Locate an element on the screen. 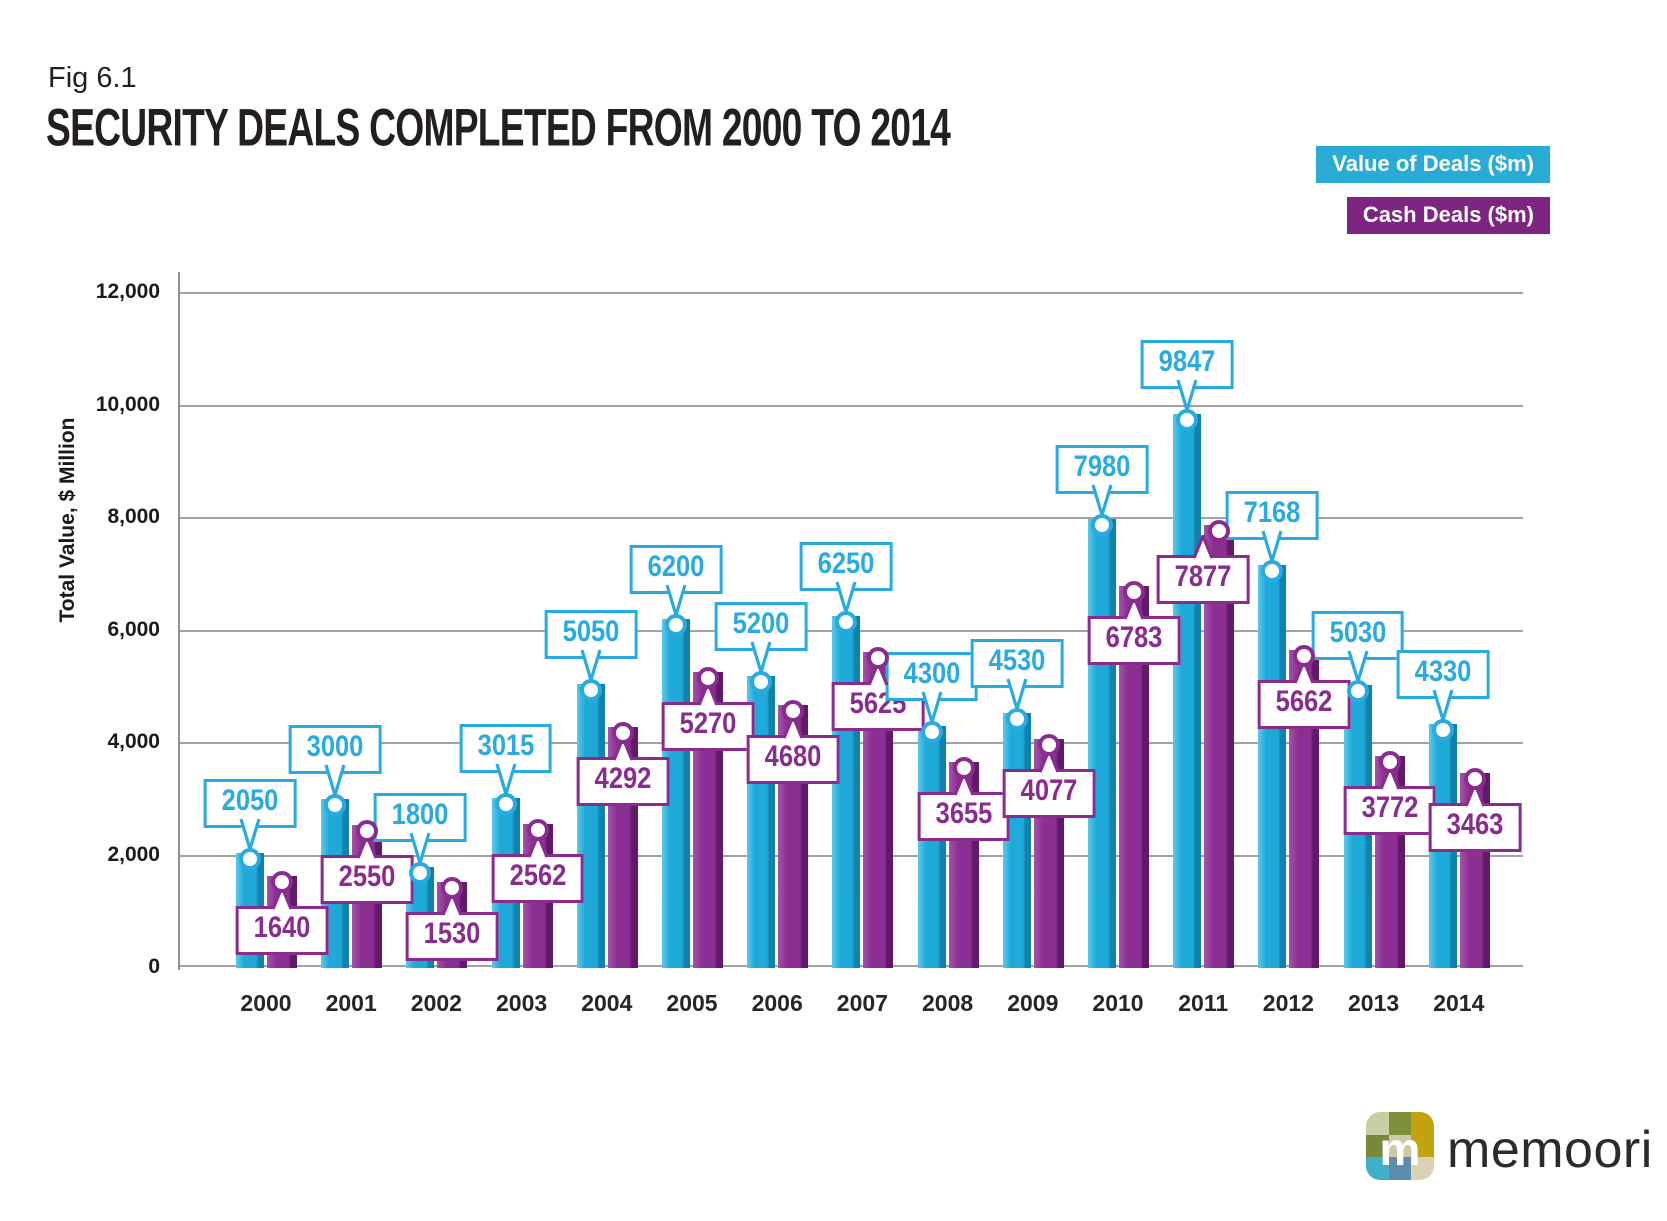  value-label-text: 6783 is located at coordinates (1134, 638).